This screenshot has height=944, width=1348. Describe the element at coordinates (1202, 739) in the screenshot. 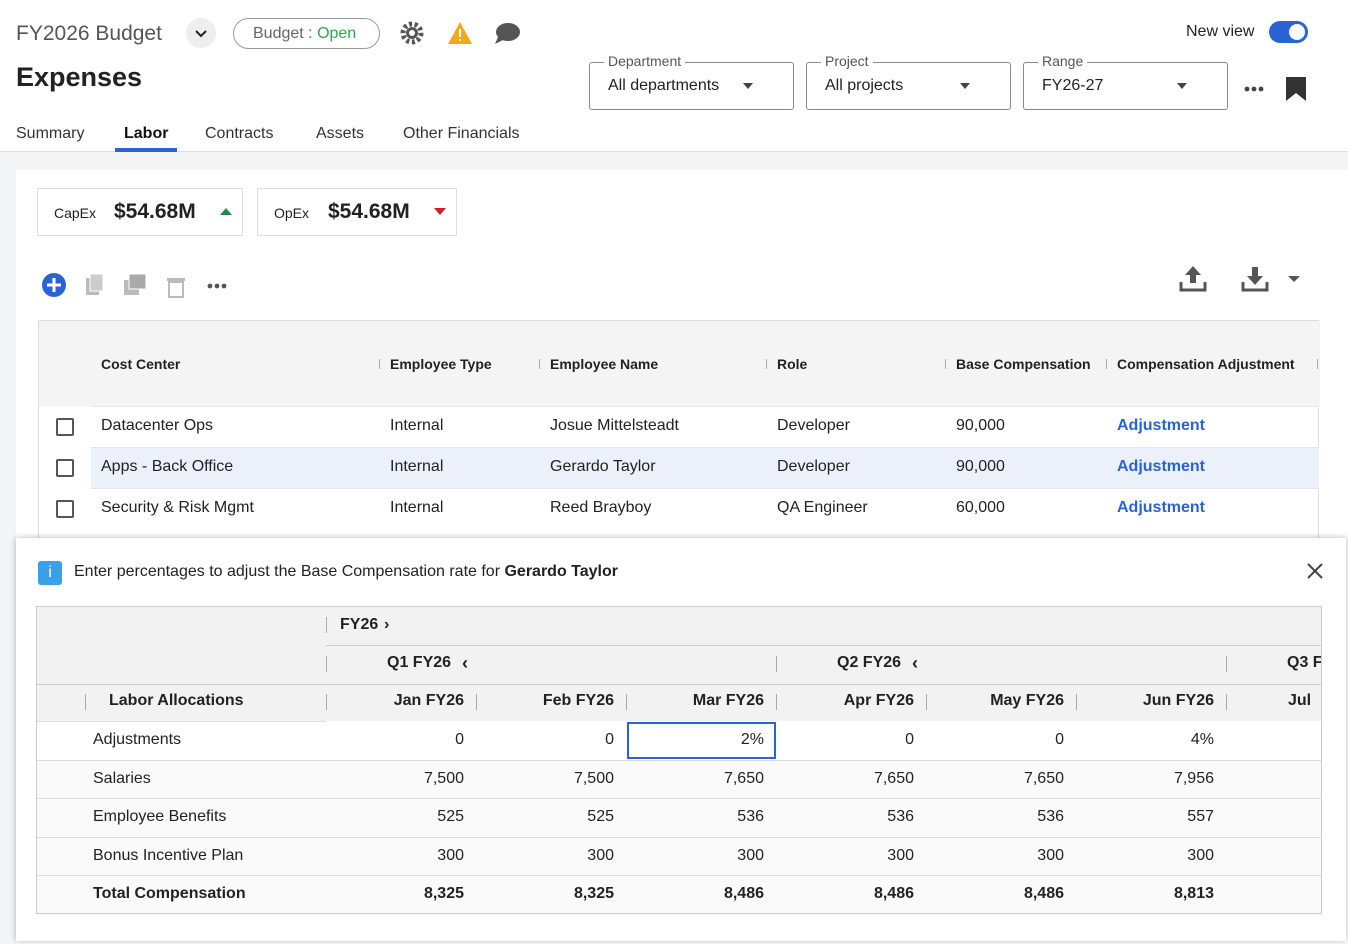

I see `grid-value: 4%` at that location.